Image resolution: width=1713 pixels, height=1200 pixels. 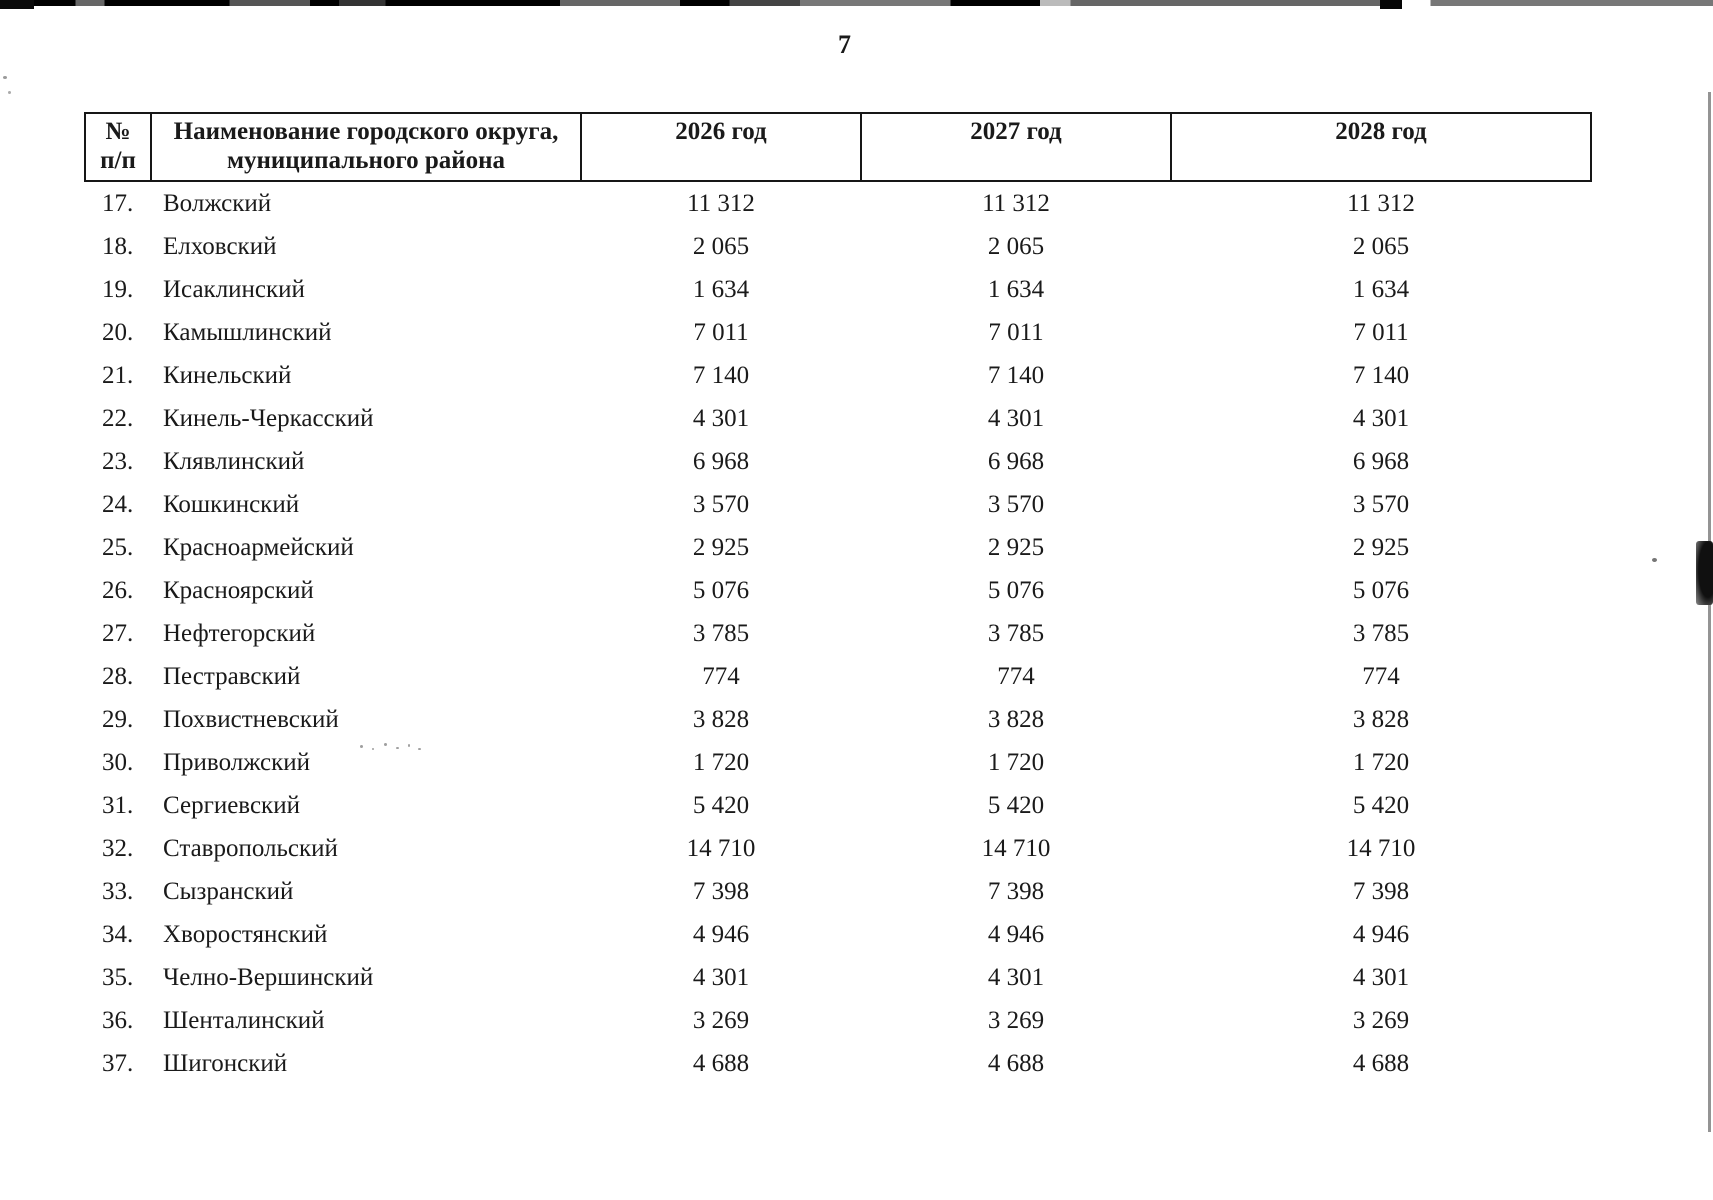 I want to click on scan-artifact-right-edge-line, so click(x=1709, y=612).